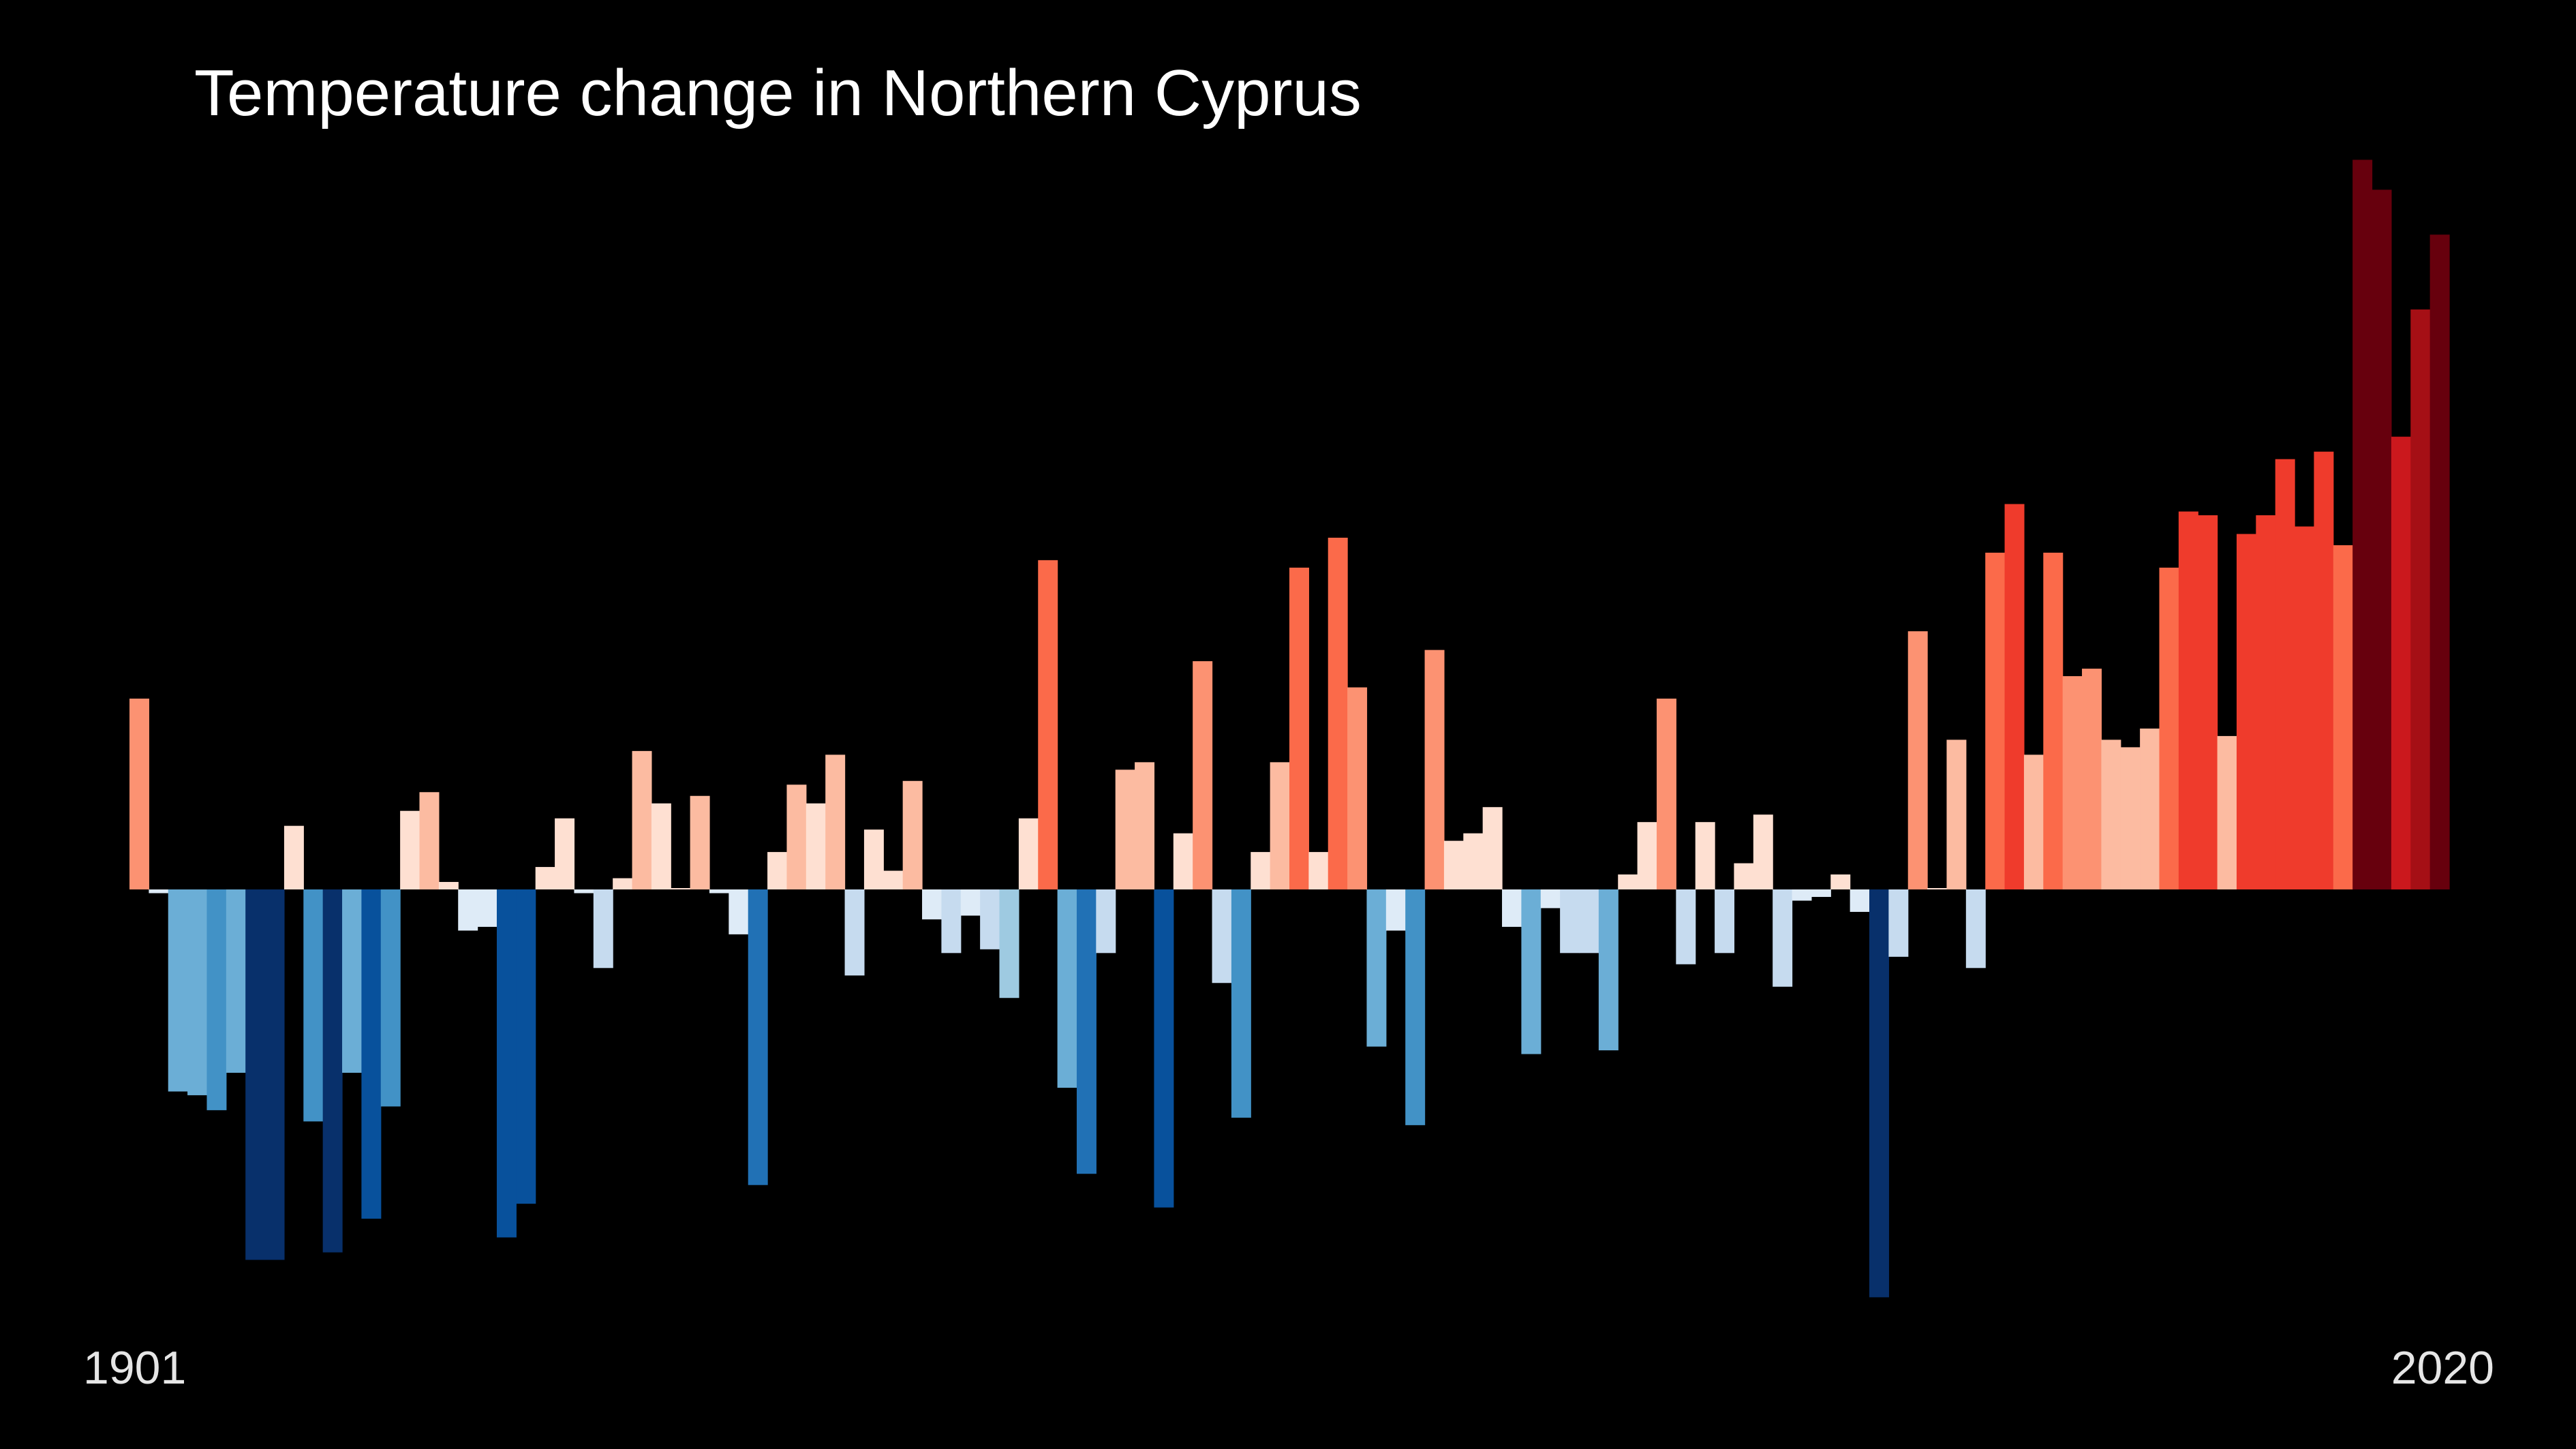  What do you see at coordinates (2420, 599) in the screenshot?
I see `bar-2019` at bounding box center [2420, 599].